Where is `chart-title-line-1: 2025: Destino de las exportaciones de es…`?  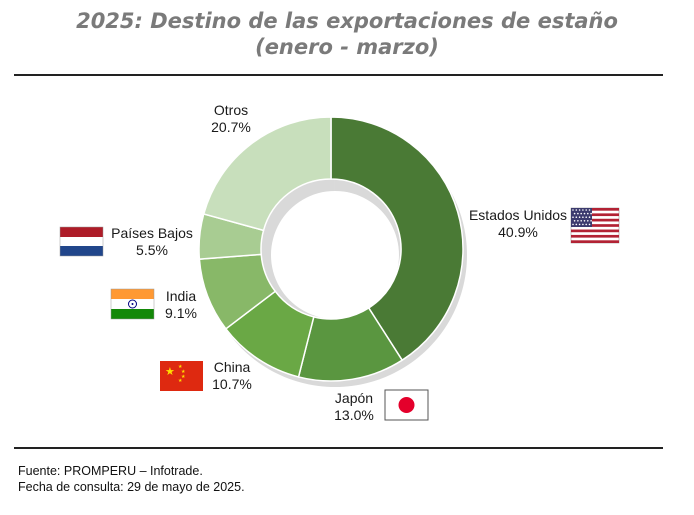 chart-title-line-1: 2025: Destino de las exportaciones de es… is located at coordinates (347, 21).